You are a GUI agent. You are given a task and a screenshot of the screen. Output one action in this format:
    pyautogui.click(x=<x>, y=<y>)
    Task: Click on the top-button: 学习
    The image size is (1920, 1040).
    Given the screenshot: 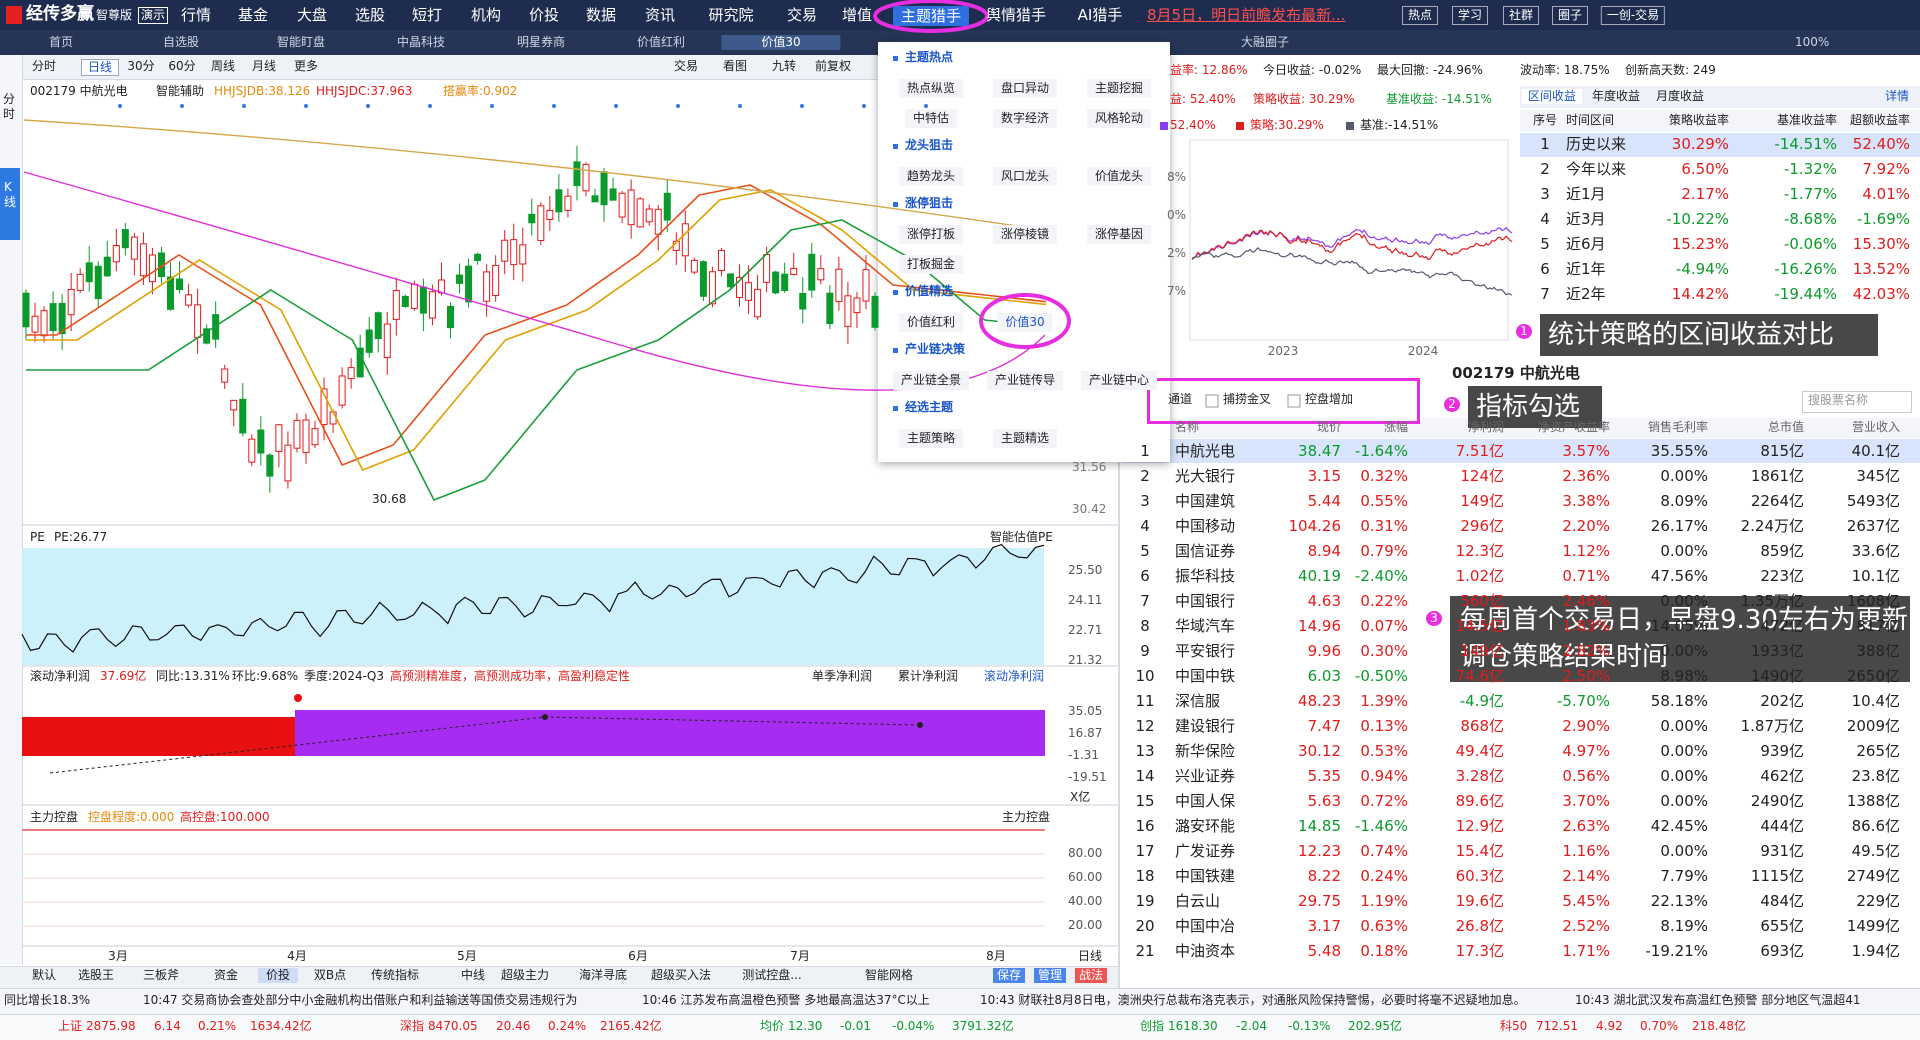 What is the action you would take?
    pyautogui.click(x=1470, y=15)
    